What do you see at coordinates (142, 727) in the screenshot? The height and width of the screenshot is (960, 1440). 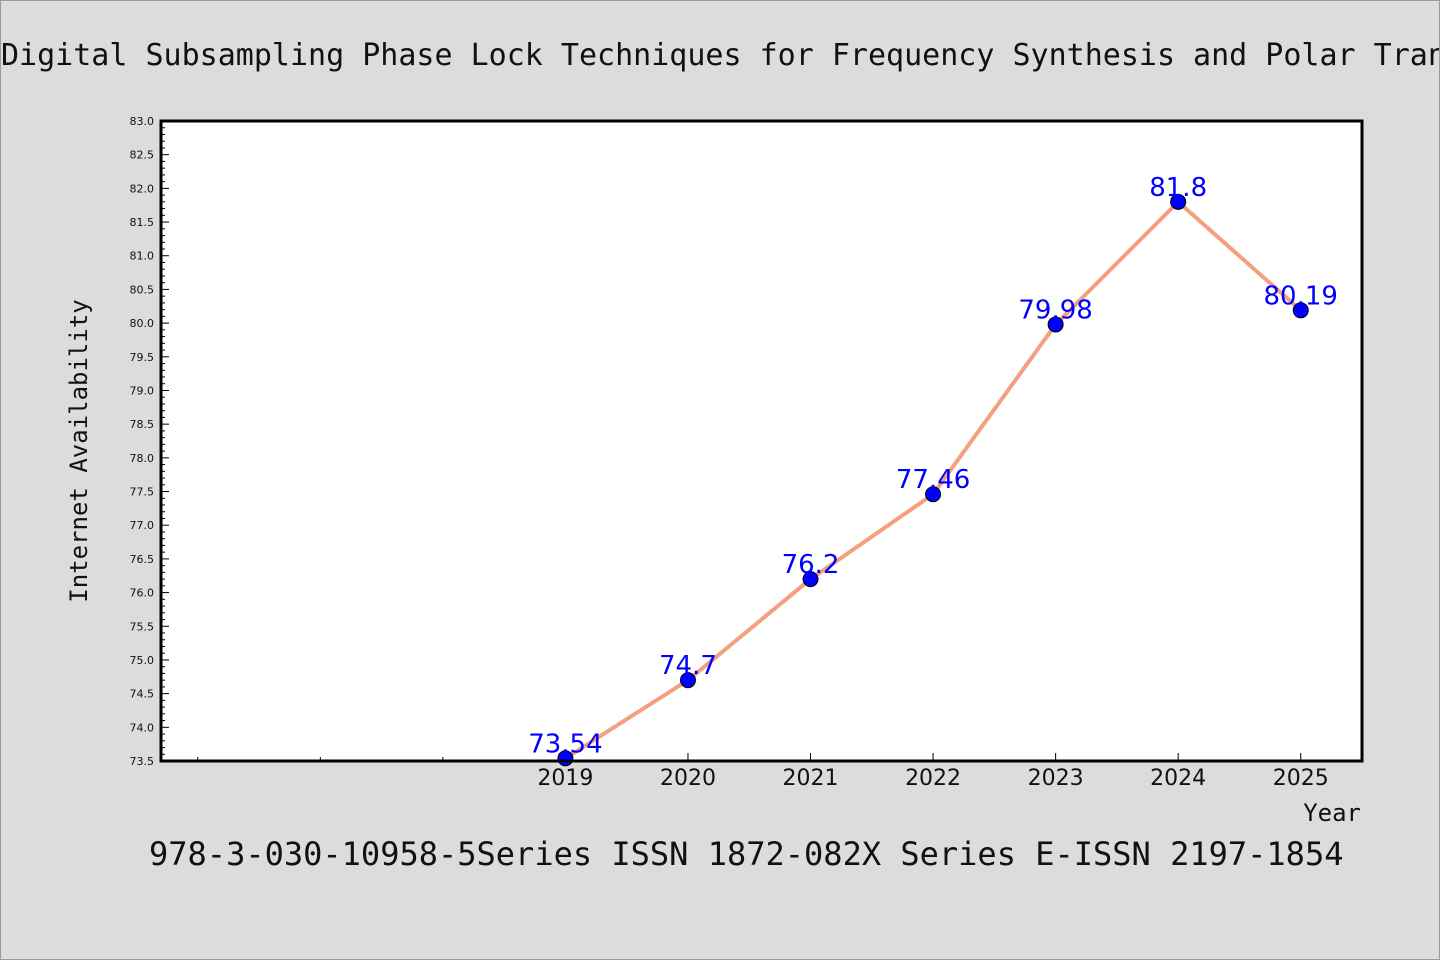 I see `y-tick-label: 74.0` at bounding box center [142, 727].